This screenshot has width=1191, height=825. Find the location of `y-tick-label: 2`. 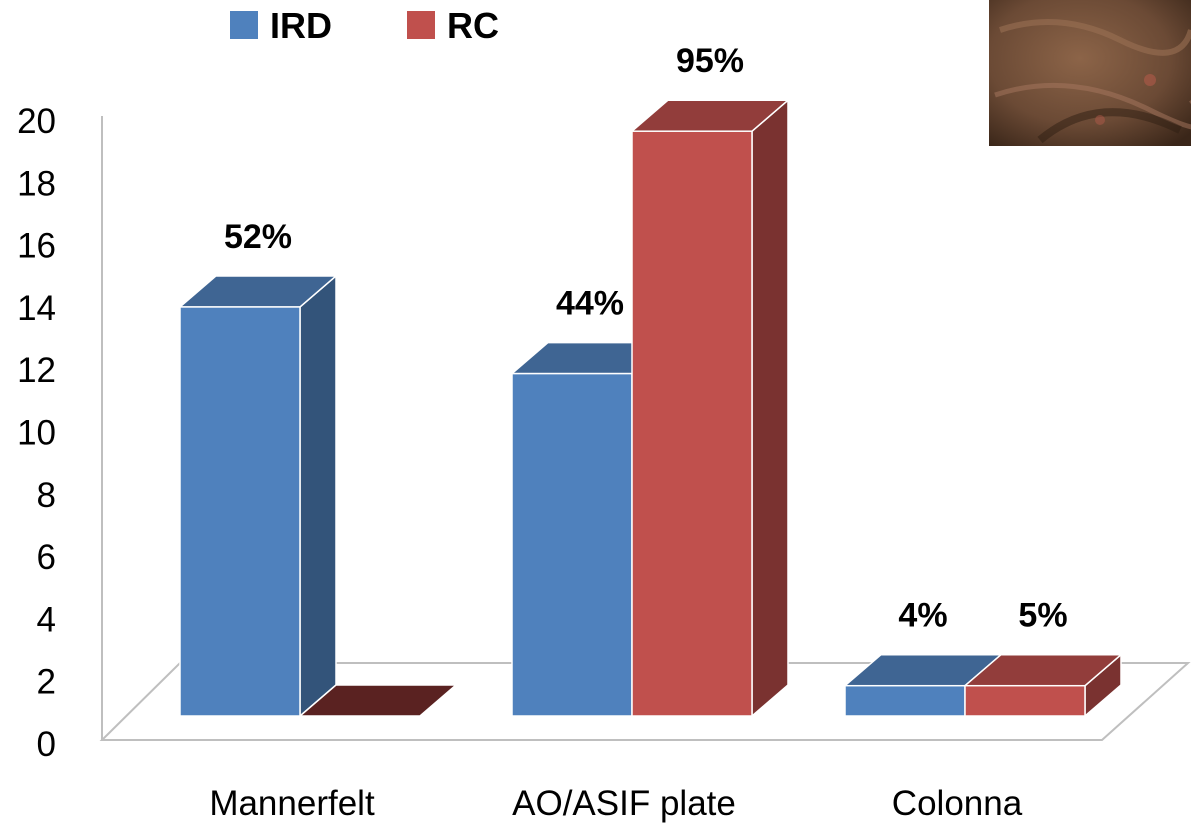

y-tick-label: 2 is located at coordinates (46, 682).